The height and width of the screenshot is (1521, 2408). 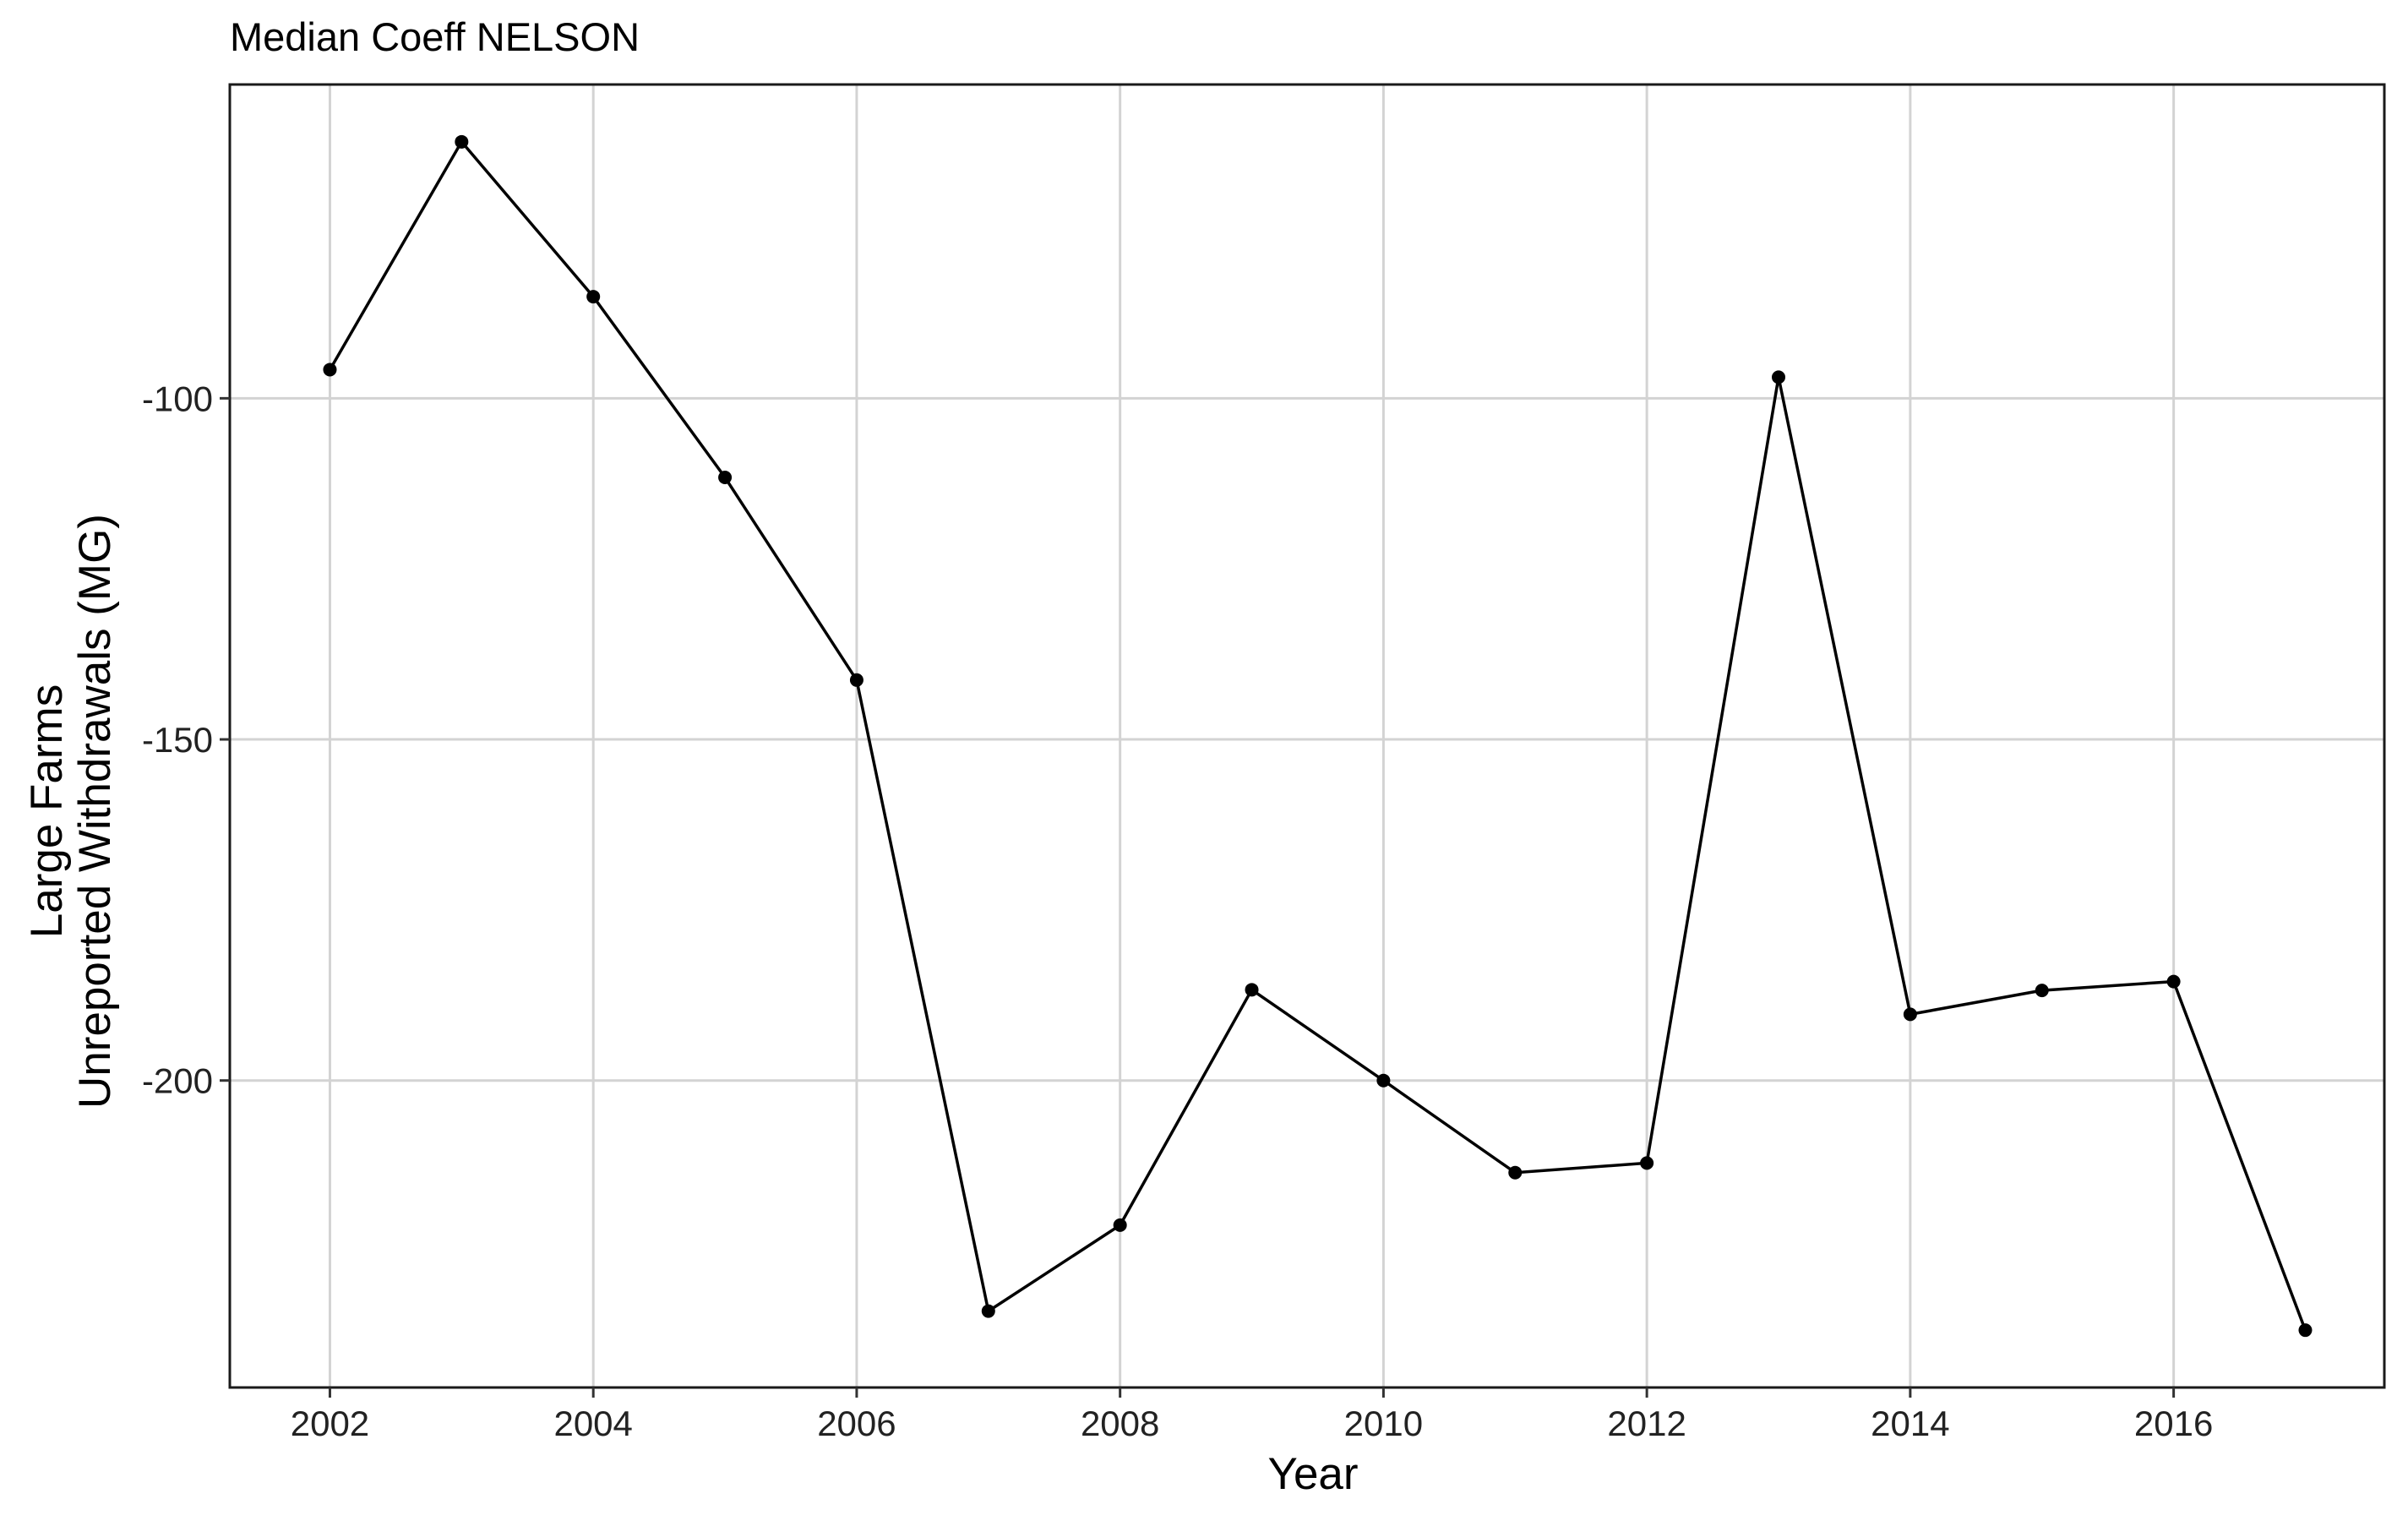 I want to click on x-tick-label: 2004, so click(x=592, y=1423).